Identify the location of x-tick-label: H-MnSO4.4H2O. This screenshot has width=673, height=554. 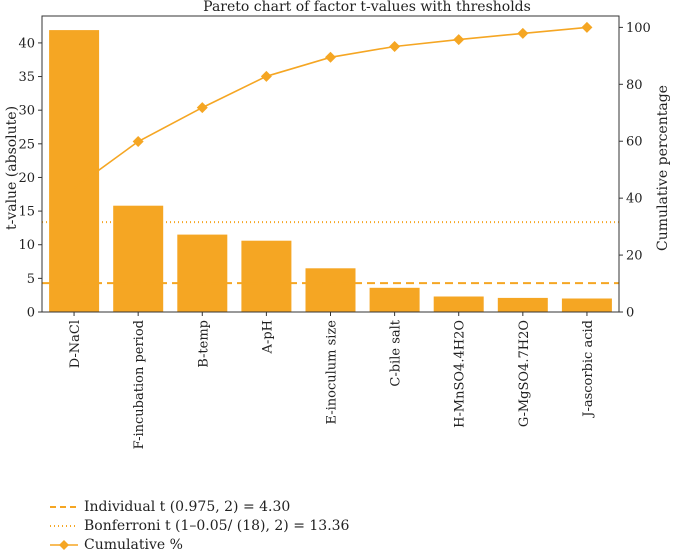
(460, 374).